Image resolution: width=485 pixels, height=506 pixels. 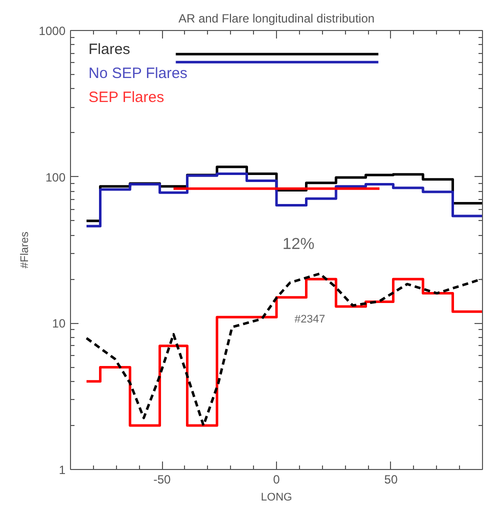 What do you see at coordinates (276, 479) in the screenshot?
I see `x-tick-label: 0` at bounding box center [276, 479].